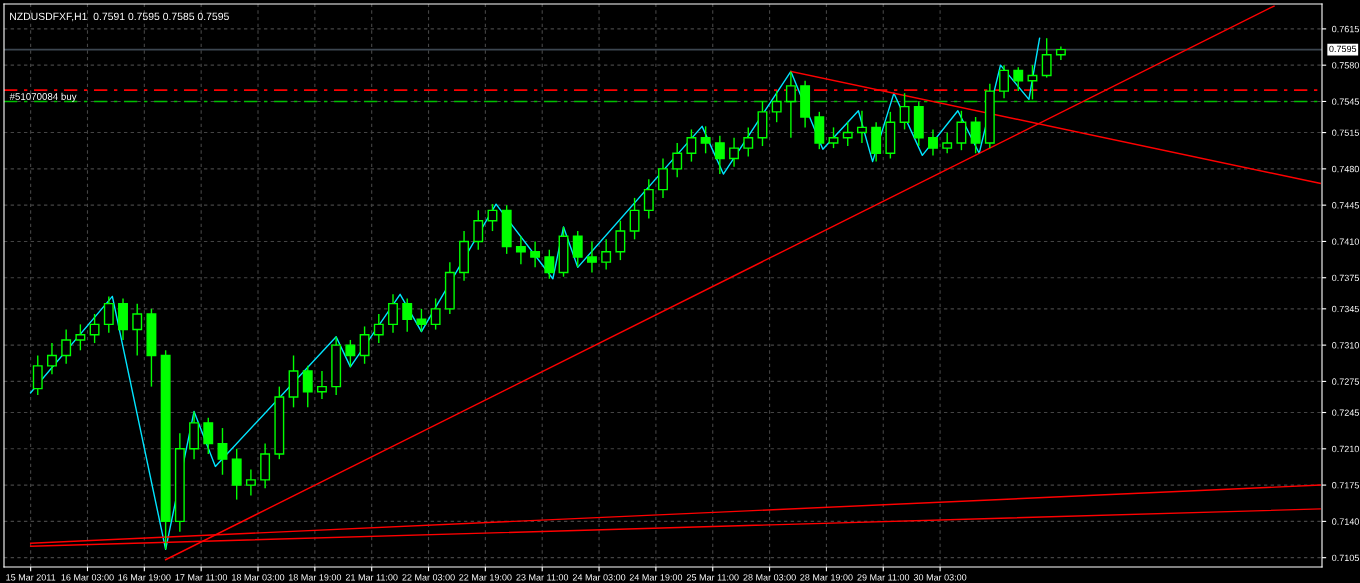 This screenshot has height=583, width=1360. I want to click on y-tick-label: 0.7105, so click(1345, 558).